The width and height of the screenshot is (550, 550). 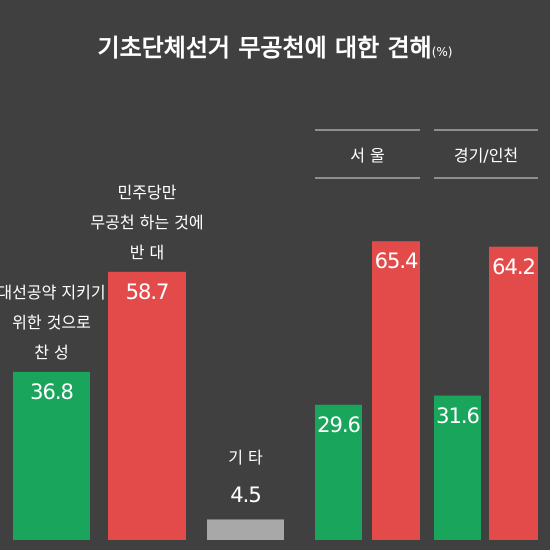 What do you see at coordinates (264, 48) in the screenshot?
I see `title-text: 기초단체선거 무공천에 대한 견해` at bounding box center [264, 48].